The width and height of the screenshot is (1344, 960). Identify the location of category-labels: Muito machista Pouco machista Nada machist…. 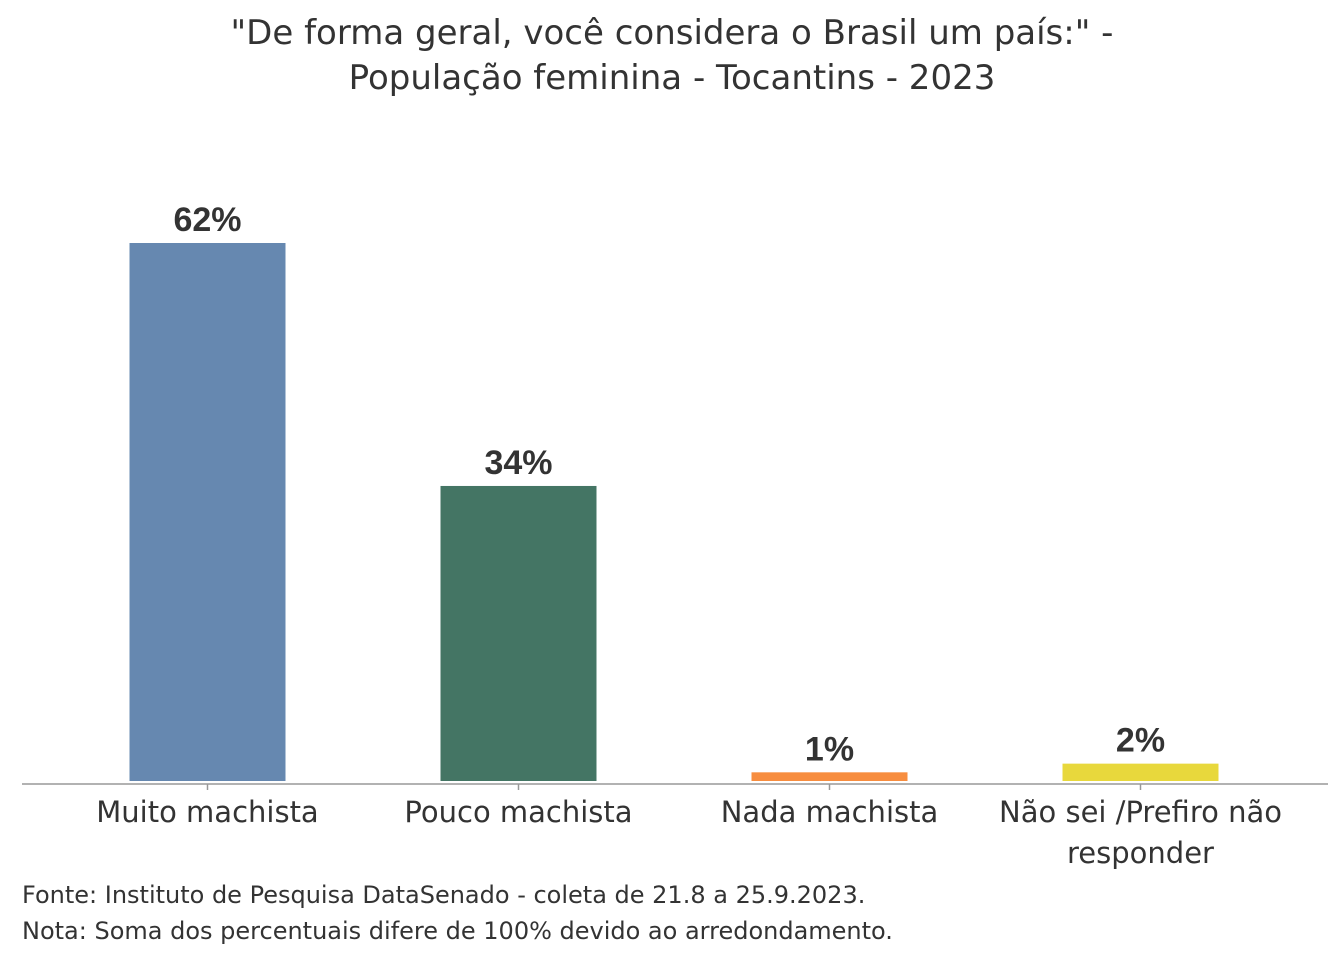
(689, 832).